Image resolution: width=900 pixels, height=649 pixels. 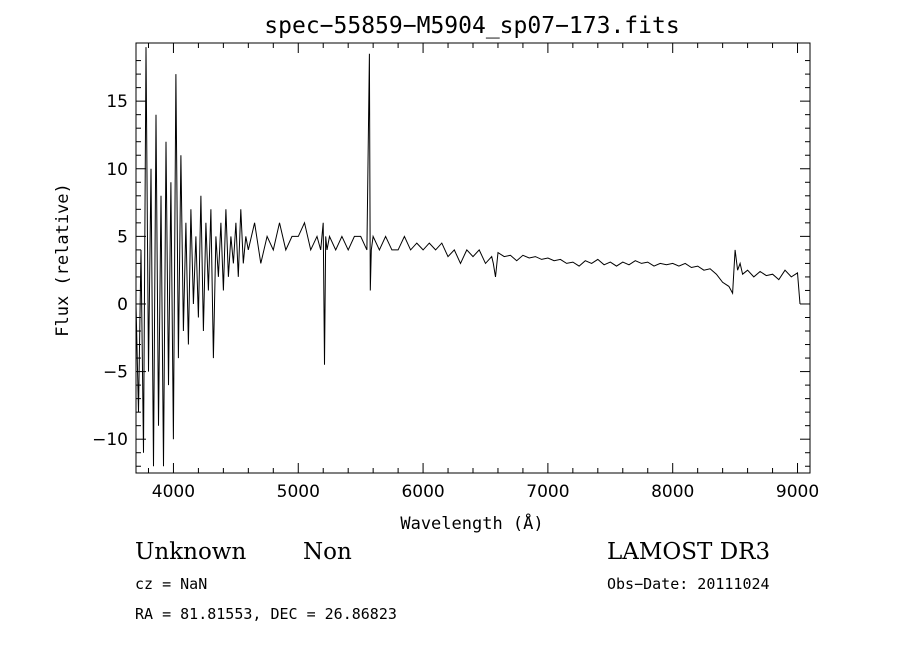 What do you see at coordinates (110, 440) in the screenshot?
I see `y-tick-label: −10` at bounding box center [110, 440].